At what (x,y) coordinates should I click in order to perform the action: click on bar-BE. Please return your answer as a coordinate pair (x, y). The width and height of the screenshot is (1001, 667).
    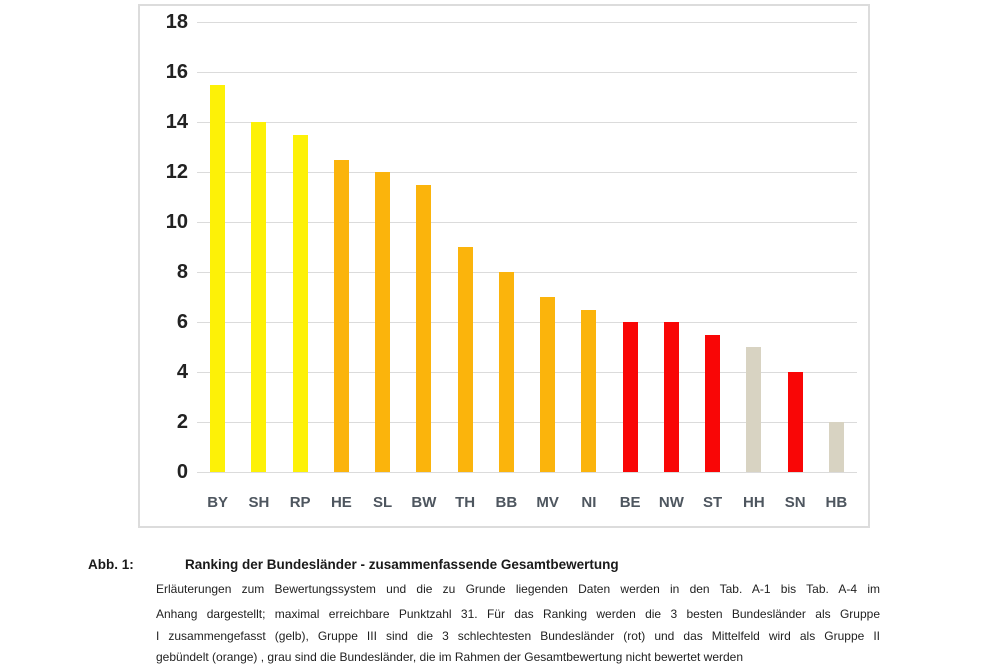
    Looking at the image, I should click on (630, 397).